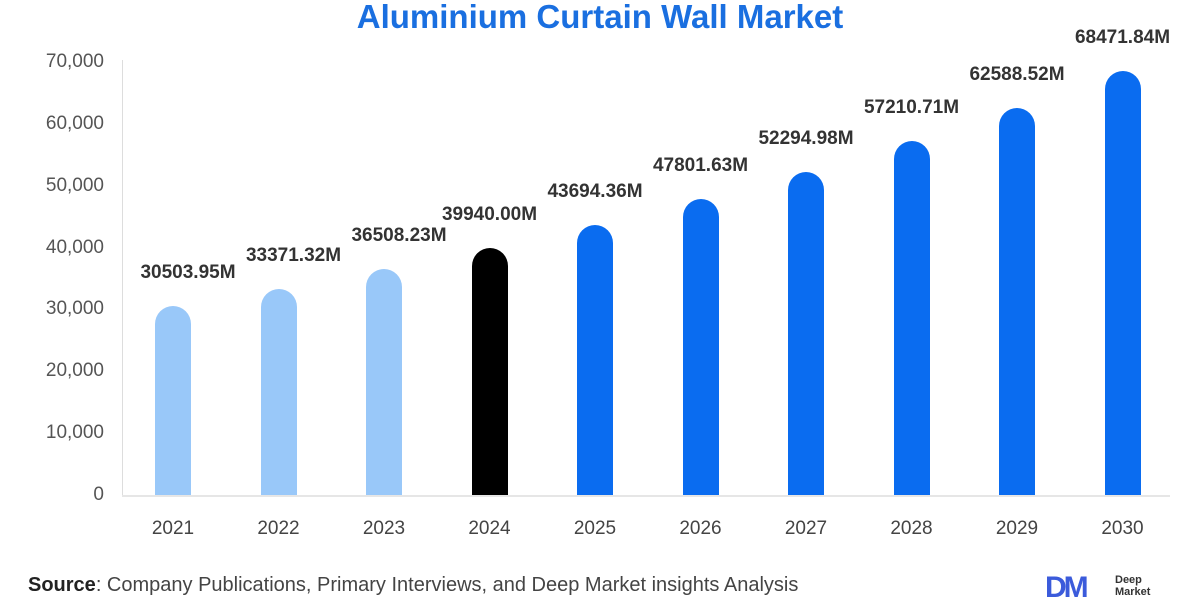  What do you see at coordinates (173, 400) in the screenshot?
I see `bar-2021` at bounding box center [173, 400].